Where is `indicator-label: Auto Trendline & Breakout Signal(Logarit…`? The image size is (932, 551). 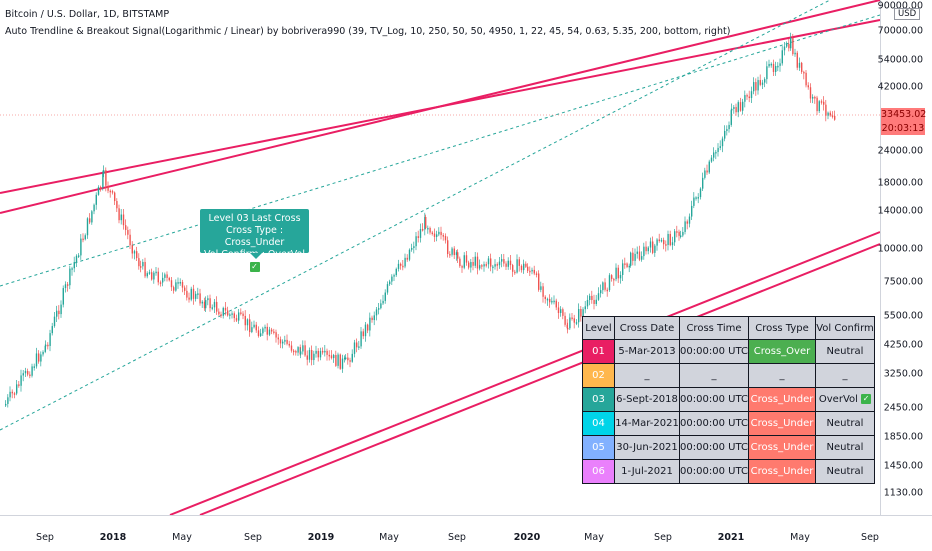 indicator-label: Auto Trendline & Breakout Signal(Logarit… is located at coordinates (368, 31).